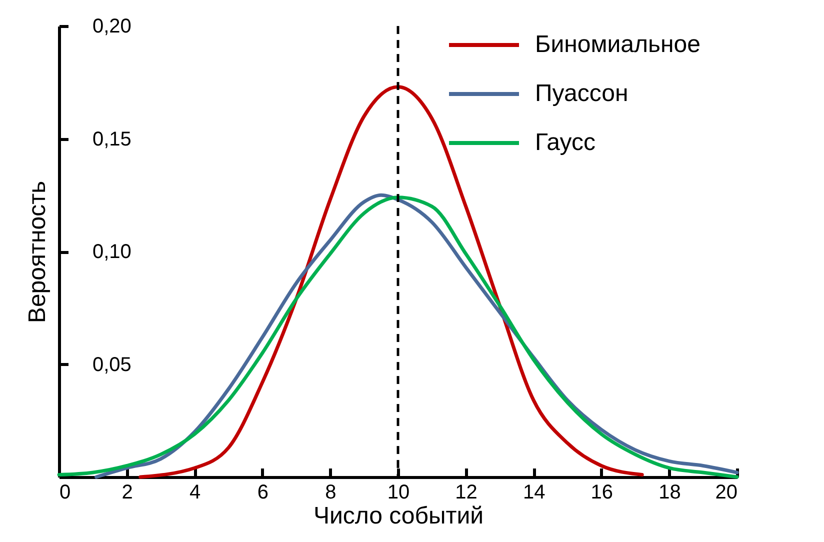  Describe the element at coordinates (726, 493) in the screenshot. I see `x-tick-label: 20` at that location.